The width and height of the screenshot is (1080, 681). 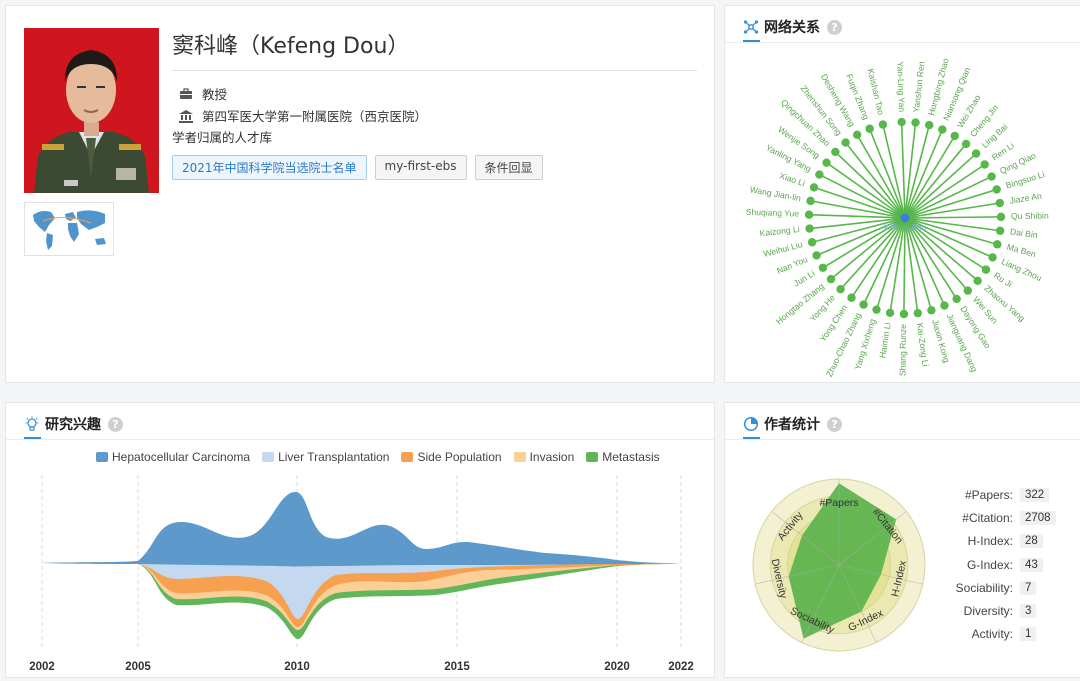 What do you see at coordinates (902, 350) in the screenshot?
I see `coauthor-label: Shang Runze` at bounding box center [902, 350].